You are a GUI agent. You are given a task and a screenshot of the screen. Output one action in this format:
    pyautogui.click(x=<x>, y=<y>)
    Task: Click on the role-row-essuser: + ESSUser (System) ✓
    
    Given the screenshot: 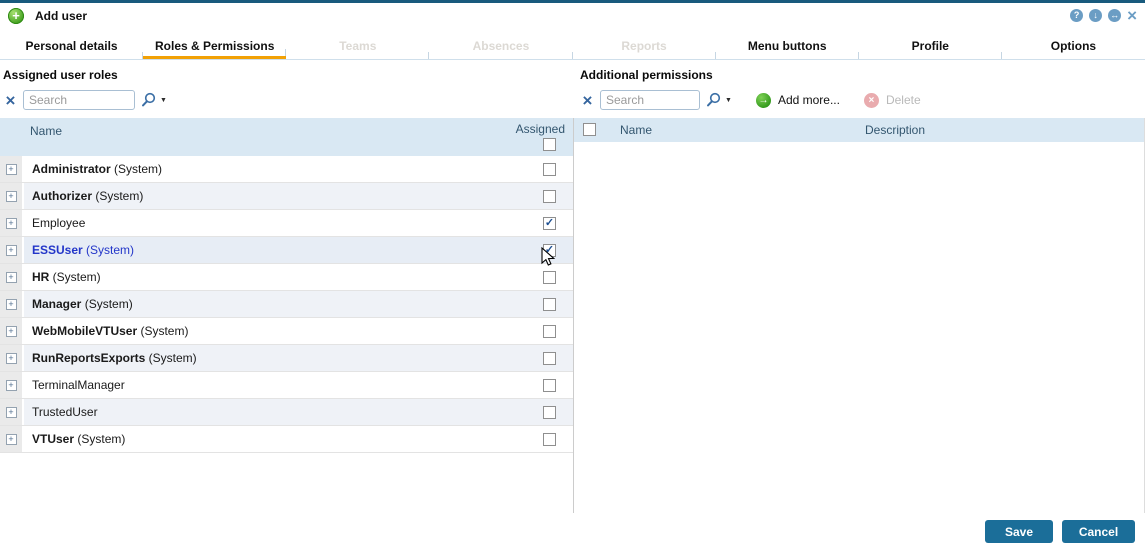 What is the action you would take?
    pyautogui.click(x=286, y=250)
    